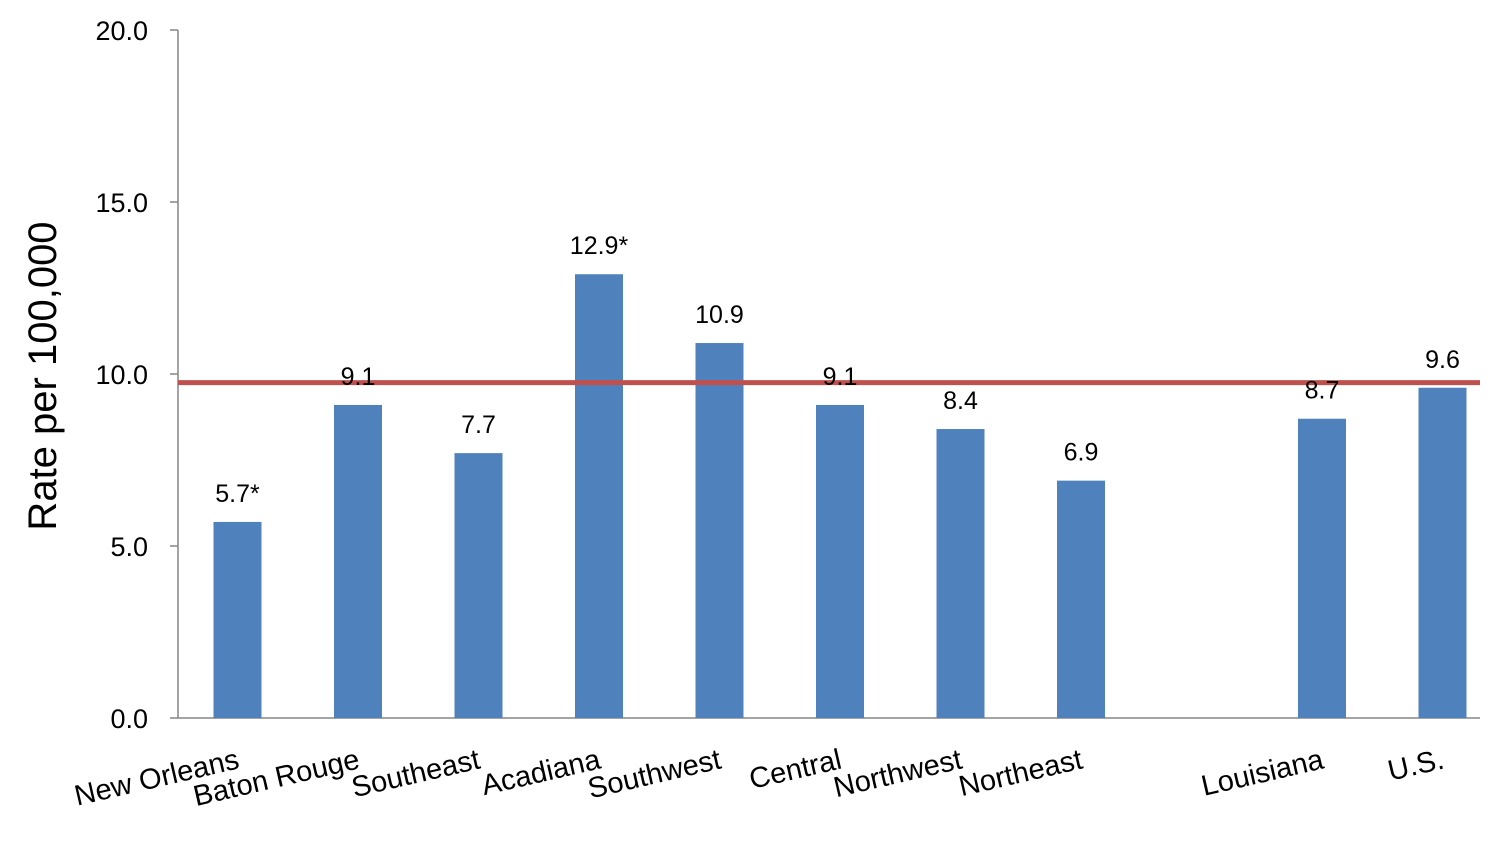 The width and height of the screenshot is (1490, 855). What do you see at coordinates (1322, 391) in the screenshot?
I see `data-label: 8.7` at bounding box center [1322, 391].